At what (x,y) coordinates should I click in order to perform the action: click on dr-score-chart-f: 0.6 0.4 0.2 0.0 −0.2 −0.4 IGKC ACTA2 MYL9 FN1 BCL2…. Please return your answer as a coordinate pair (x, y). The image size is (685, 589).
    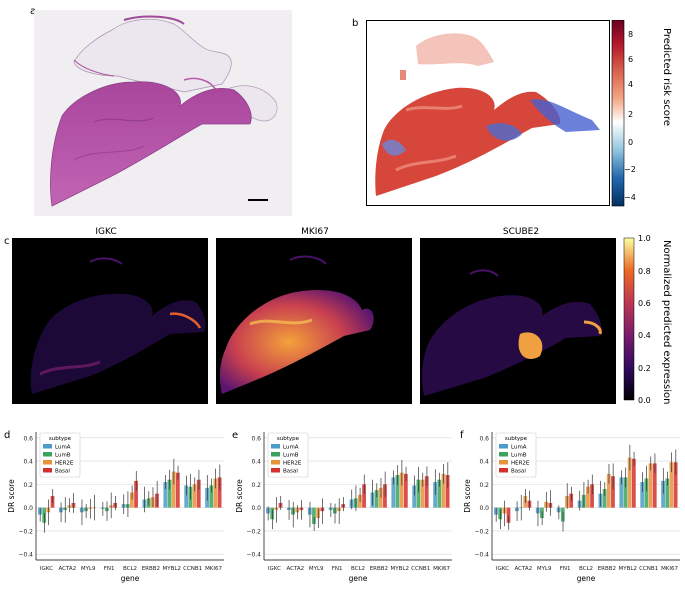
    Looking at the image, I should click on (571, 507).